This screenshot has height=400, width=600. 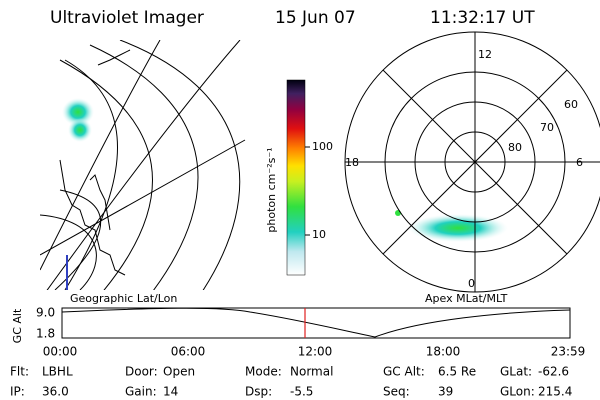 What do you see at coordinates (515, 147) in the screenshot?
I see `lat-label: 80` at bounding box center [515, 147].